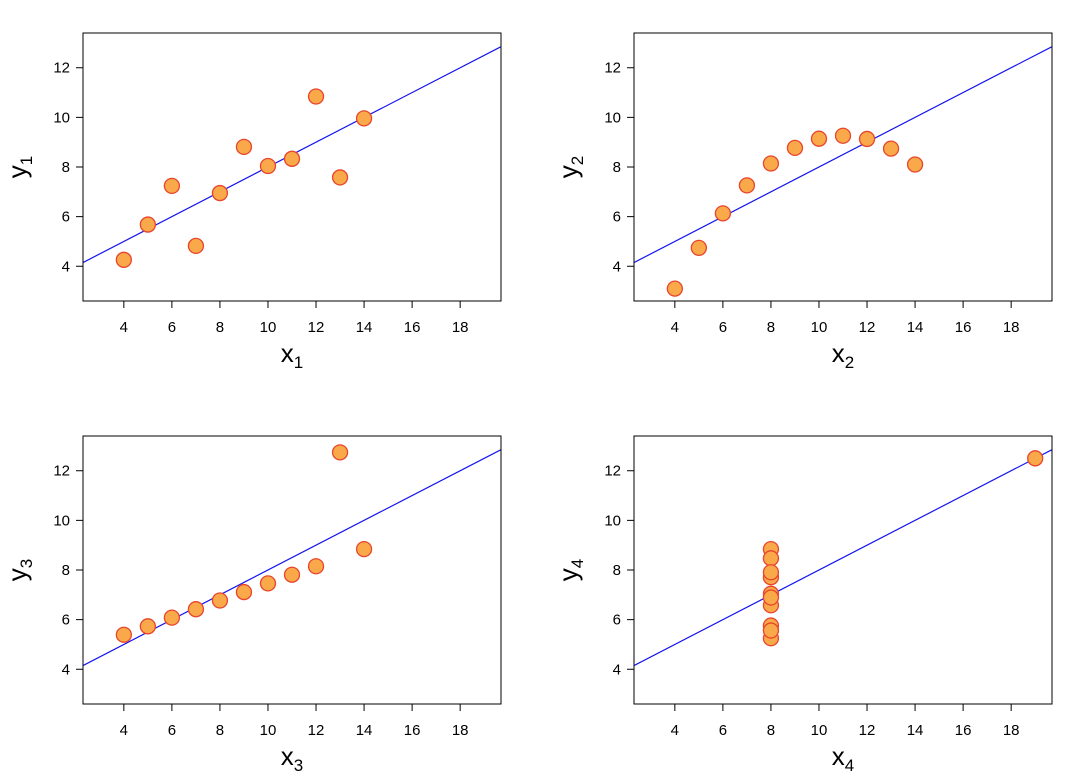 This screenshot has height=782, width=1080. I want to click on x-axis-label: x3, so click(292, 758).